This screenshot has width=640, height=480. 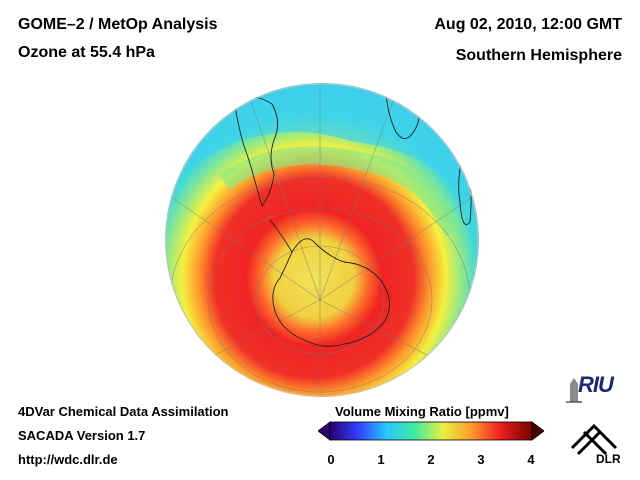 I want to click on footer-version: SACADA Version 1.7, so click(x=82, y=435).